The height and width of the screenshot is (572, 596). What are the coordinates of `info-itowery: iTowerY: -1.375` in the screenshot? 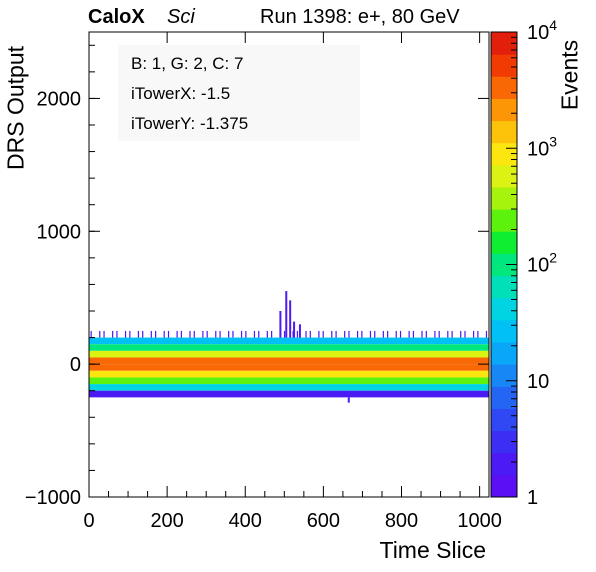 It's located at (190, 123).